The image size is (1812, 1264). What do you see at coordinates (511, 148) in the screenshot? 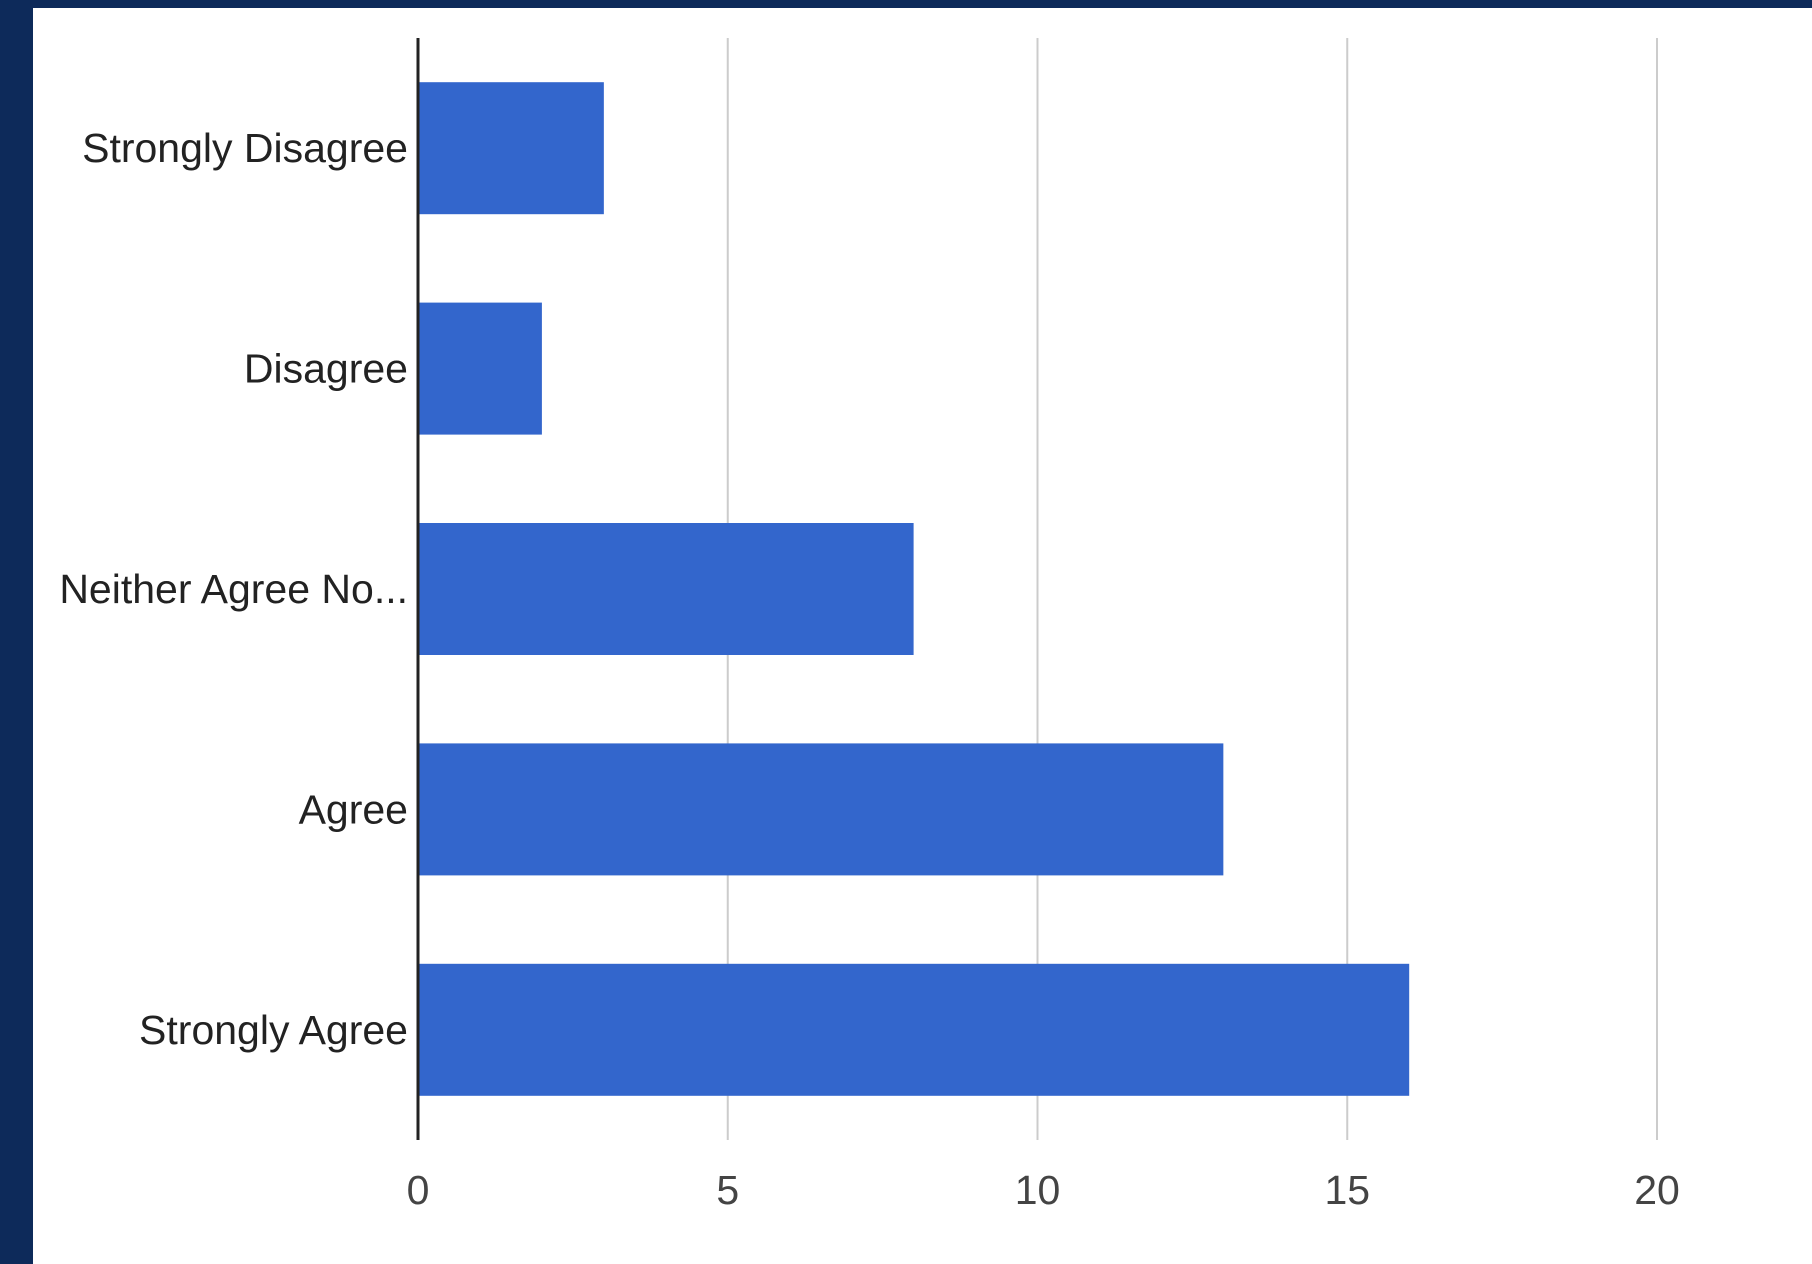
I see `bar-strongly-disagree` at bounding box center [511, 148].